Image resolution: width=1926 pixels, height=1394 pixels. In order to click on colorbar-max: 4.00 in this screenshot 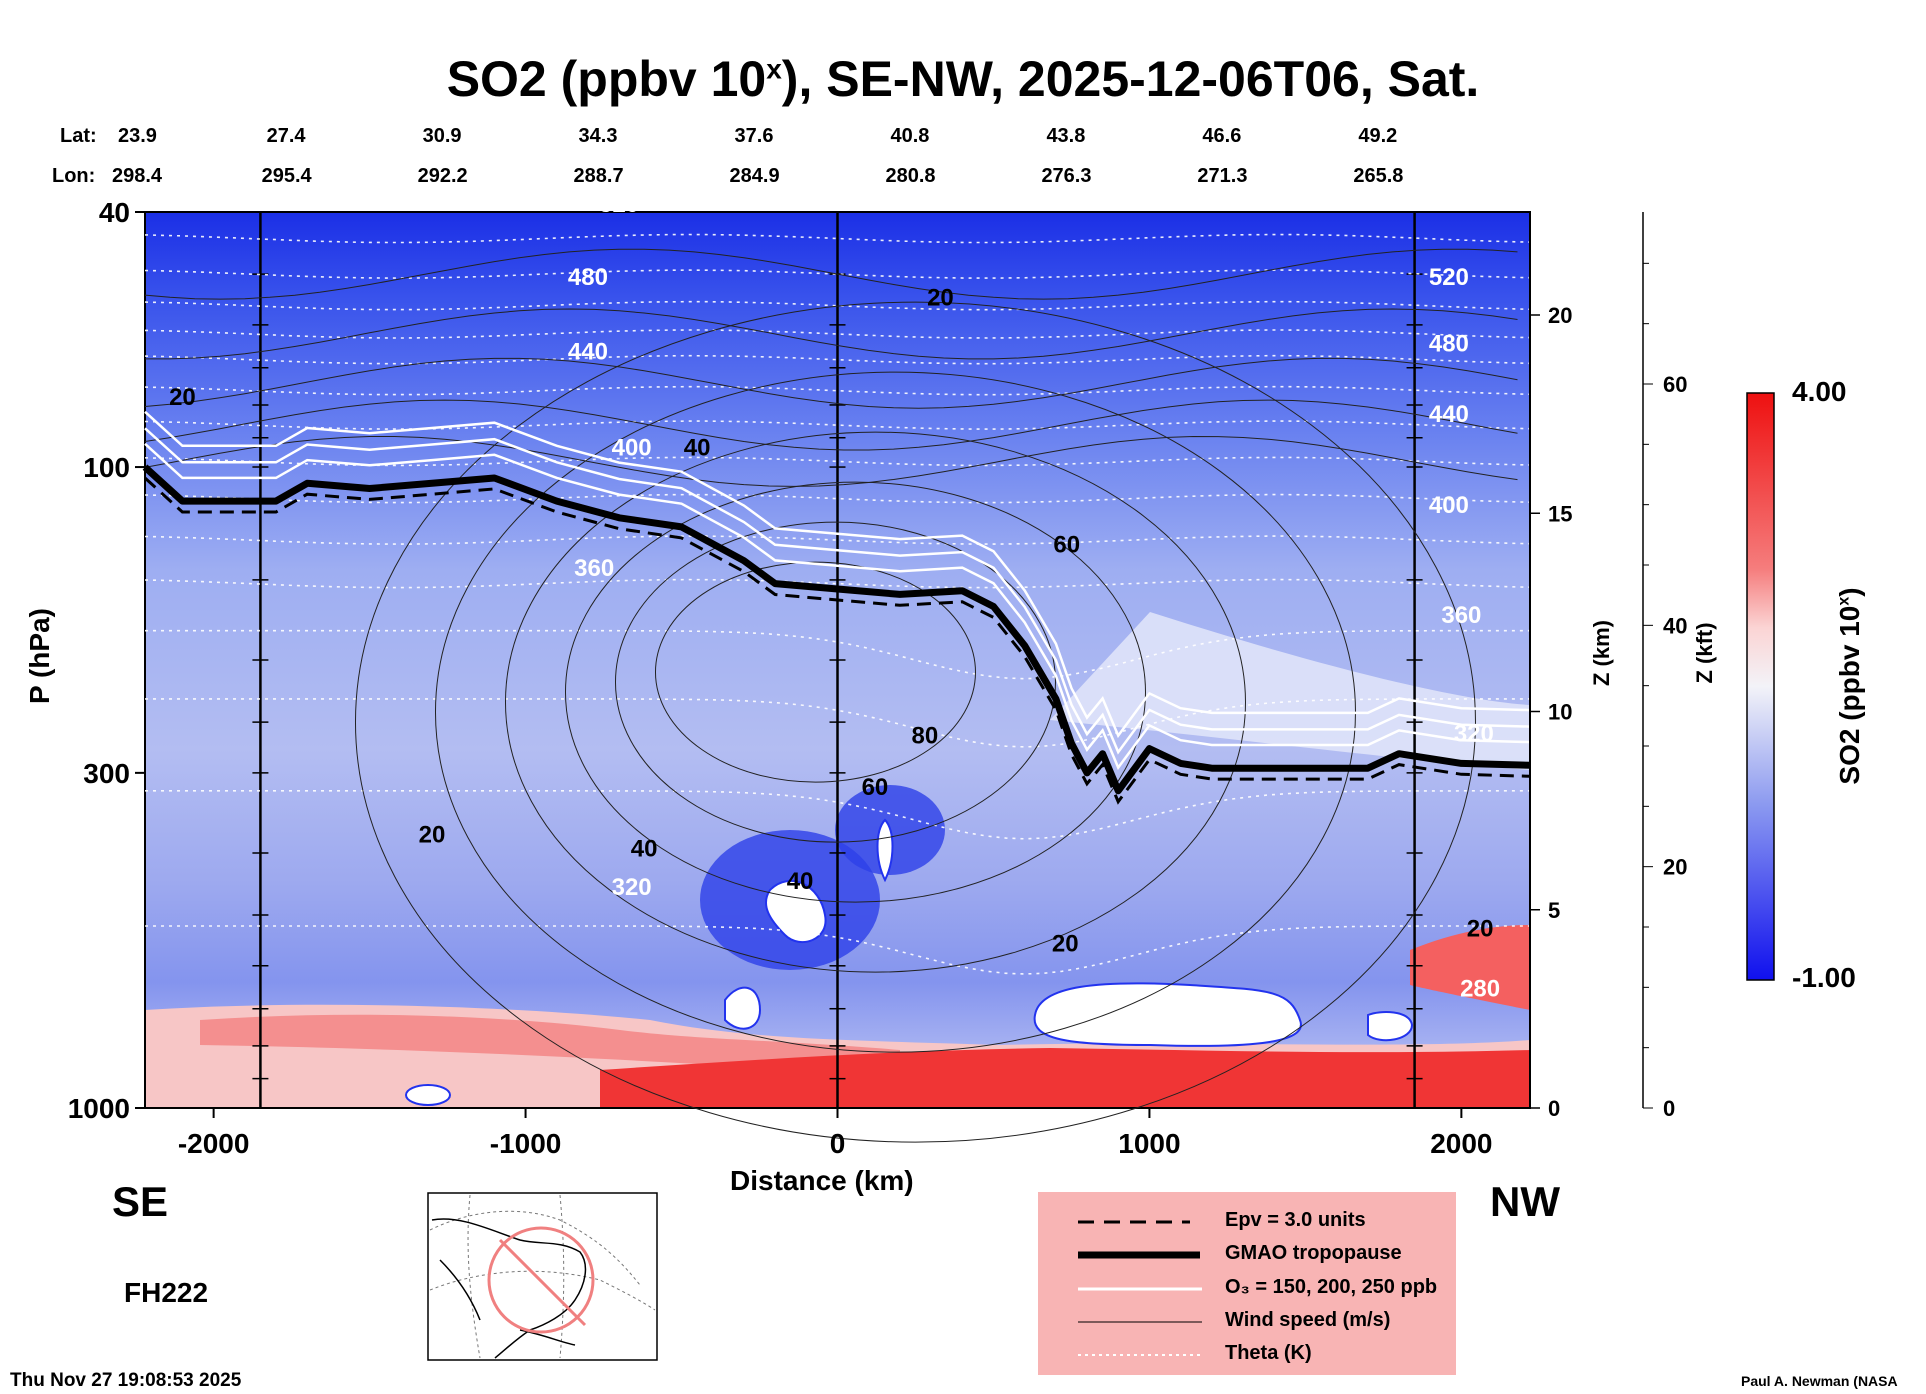, I will do `click(1819, 391)`.